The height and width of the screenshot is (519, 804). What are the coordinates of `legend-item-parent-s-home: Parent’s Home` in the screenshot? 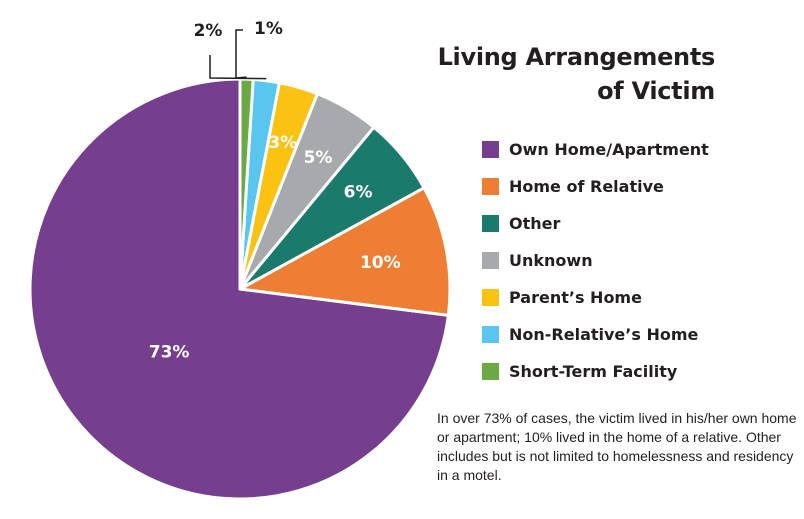 It's located at (595, 297).